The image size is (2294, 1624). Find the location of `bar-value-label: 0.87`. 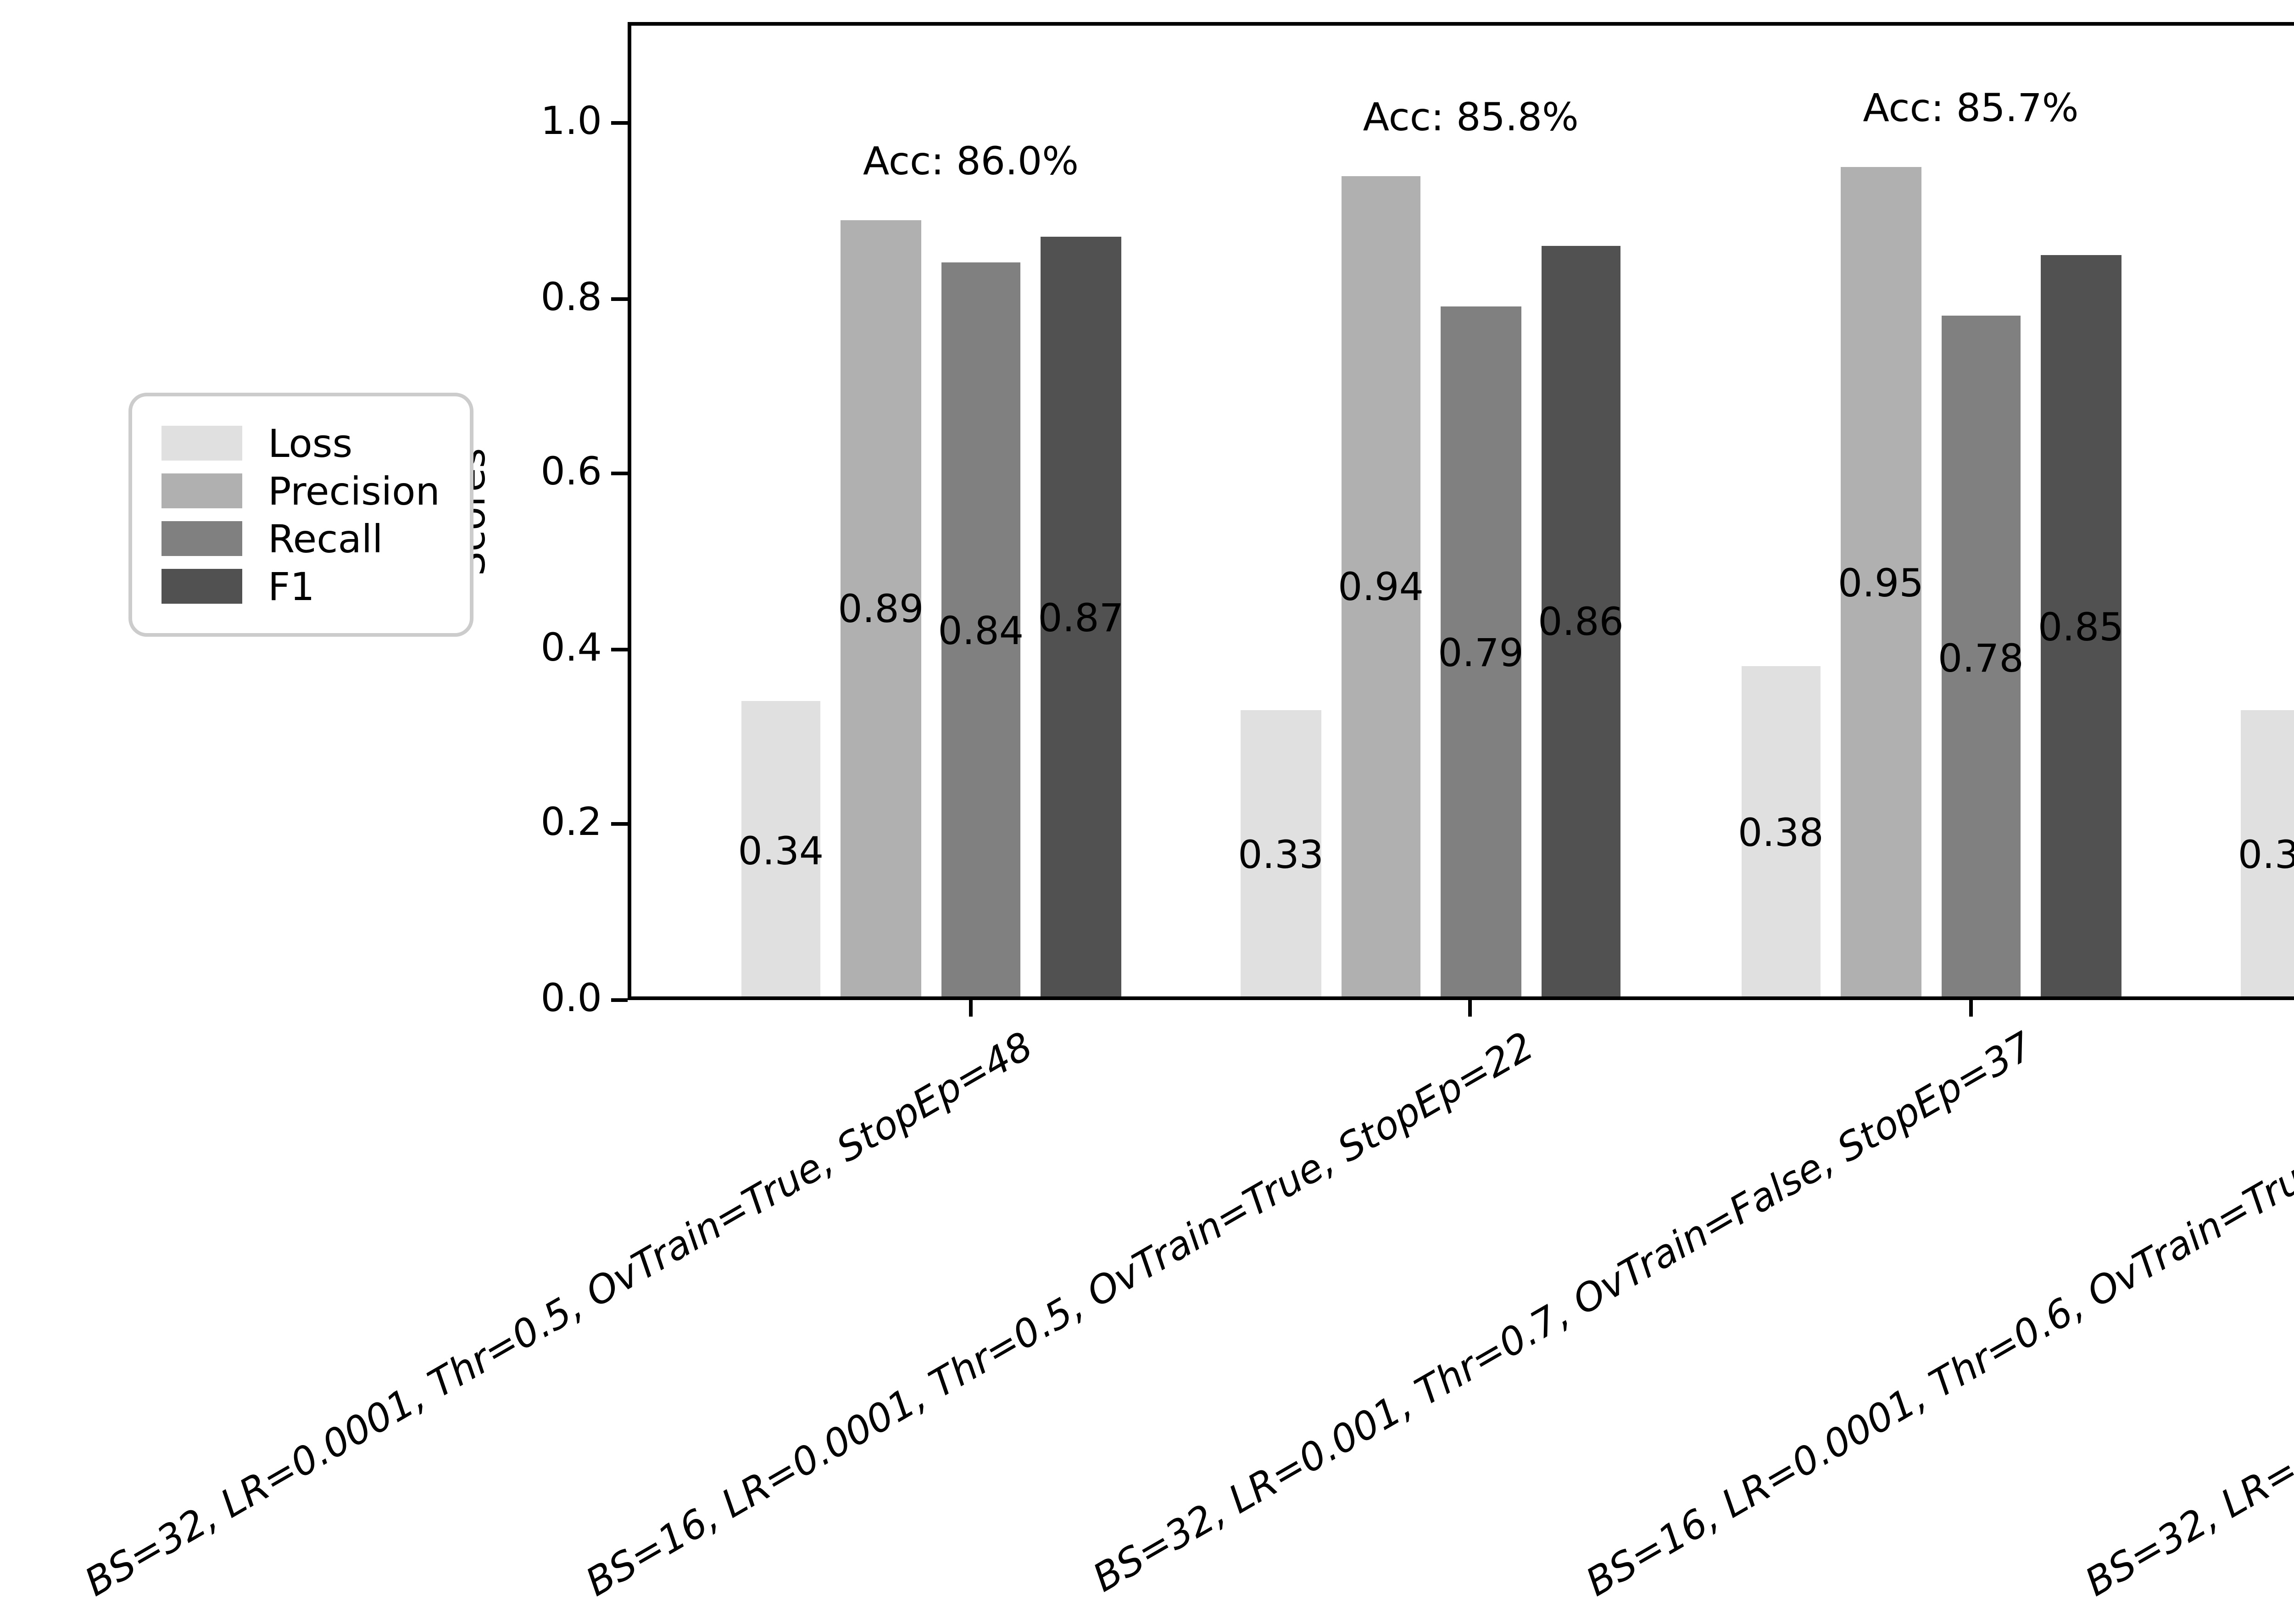

bar-value-label: 0.87 is located at coordinates (1081, 618).